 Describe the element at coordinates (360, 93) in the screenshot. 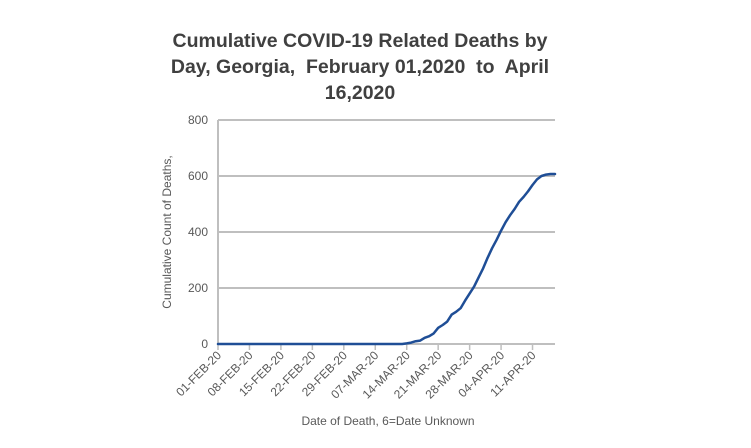

I see `chart-title-line-3: 16,2020` at that location.